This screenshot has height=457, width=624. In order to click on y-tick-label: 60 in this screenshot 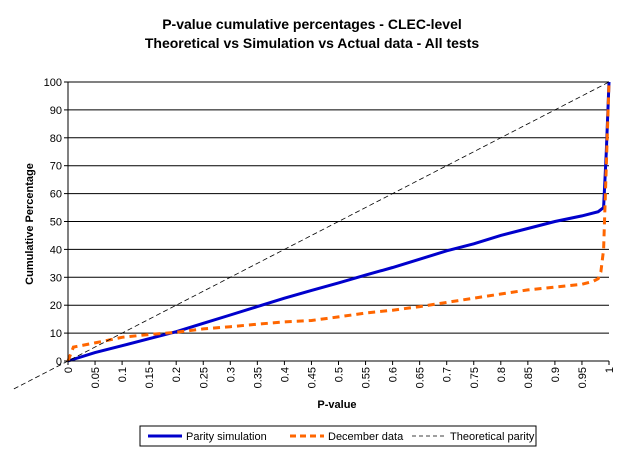, I will do `click(56, 195)`.